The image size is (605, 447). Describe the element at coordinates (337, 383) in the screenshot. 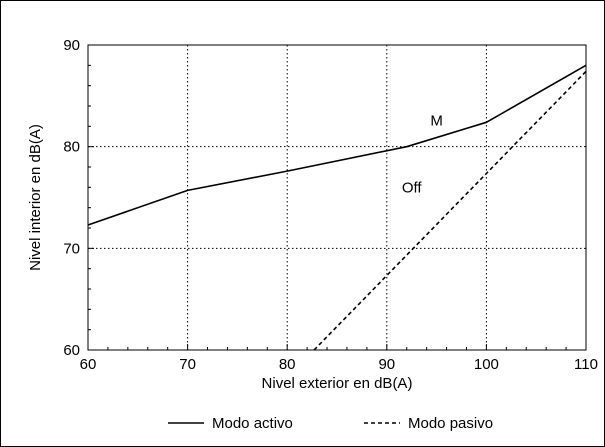

I see `x-axis-title: Nivel exterior en dB(A)` at that location.